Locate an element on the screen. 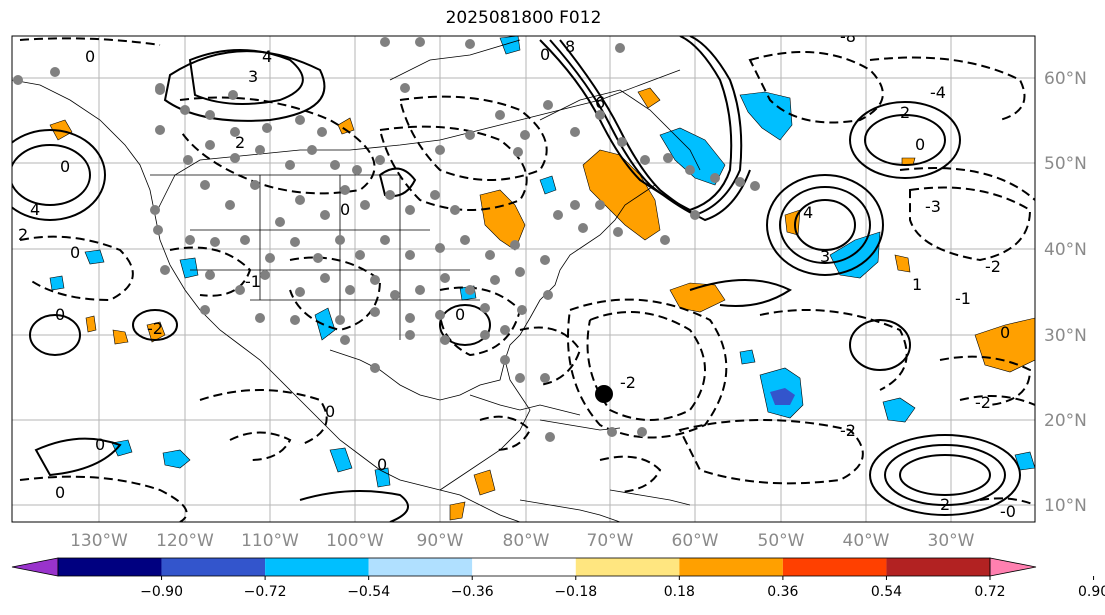 The image size is (1105, 615). colorbar-tick-label: −0.72 is located at coordinates (265, 592).